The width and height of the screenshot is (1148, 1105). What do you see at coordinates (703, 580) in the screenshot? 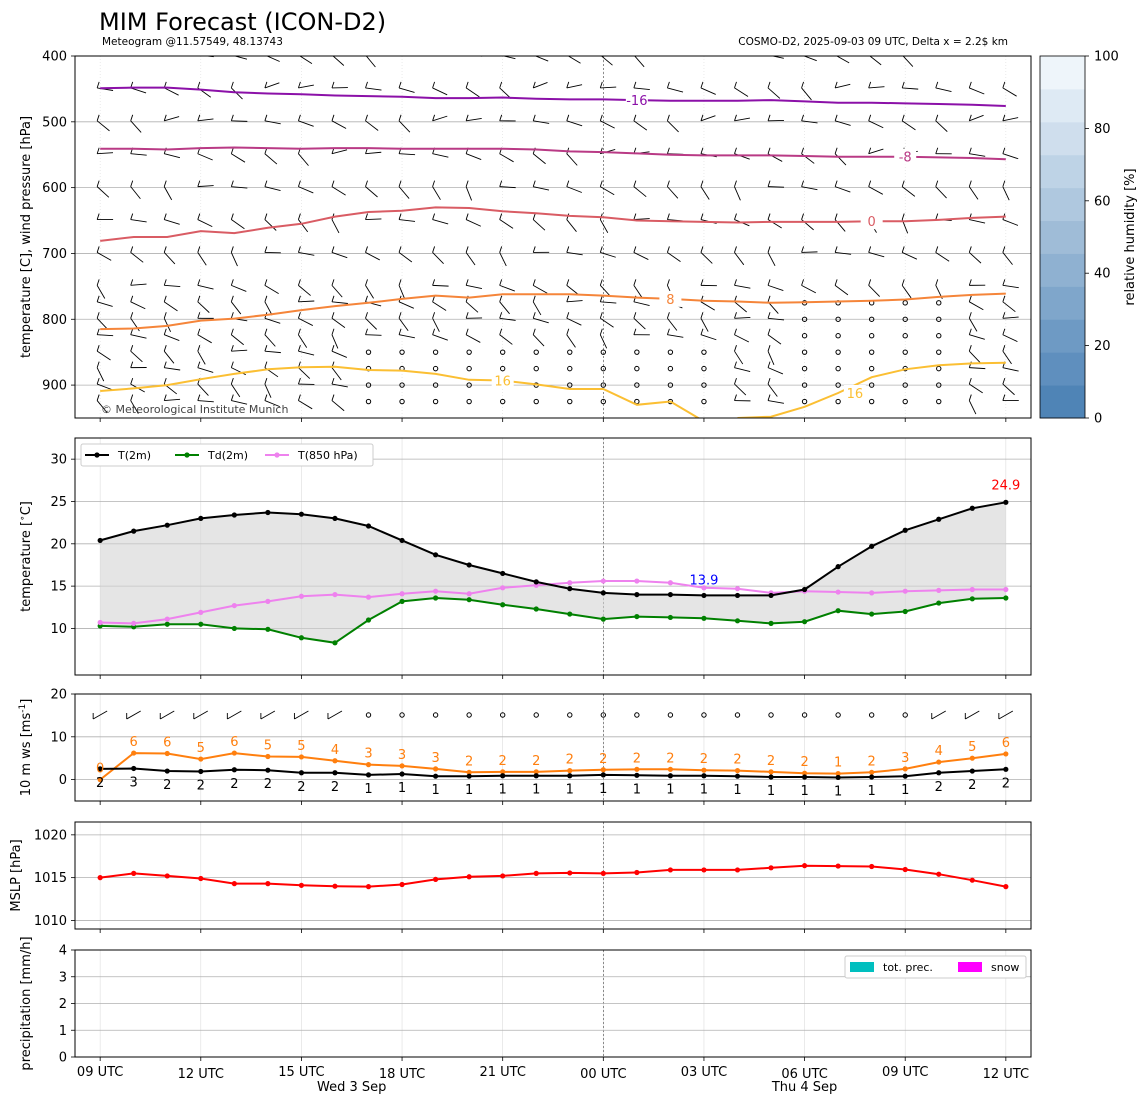
I see `extreme-annotation: 13.9` at bounding box center [703, 580].